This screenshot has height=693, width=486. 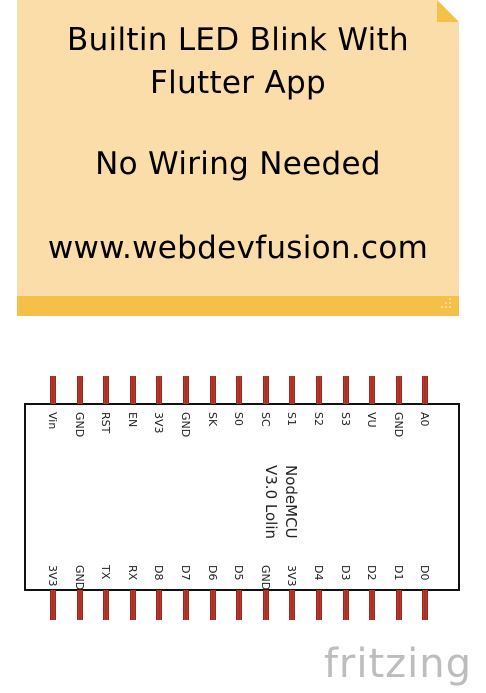 What do you see at coordinates (319, 390) in the screenshot?
I see `top-pin-s2` at bounding box center [319, 390].